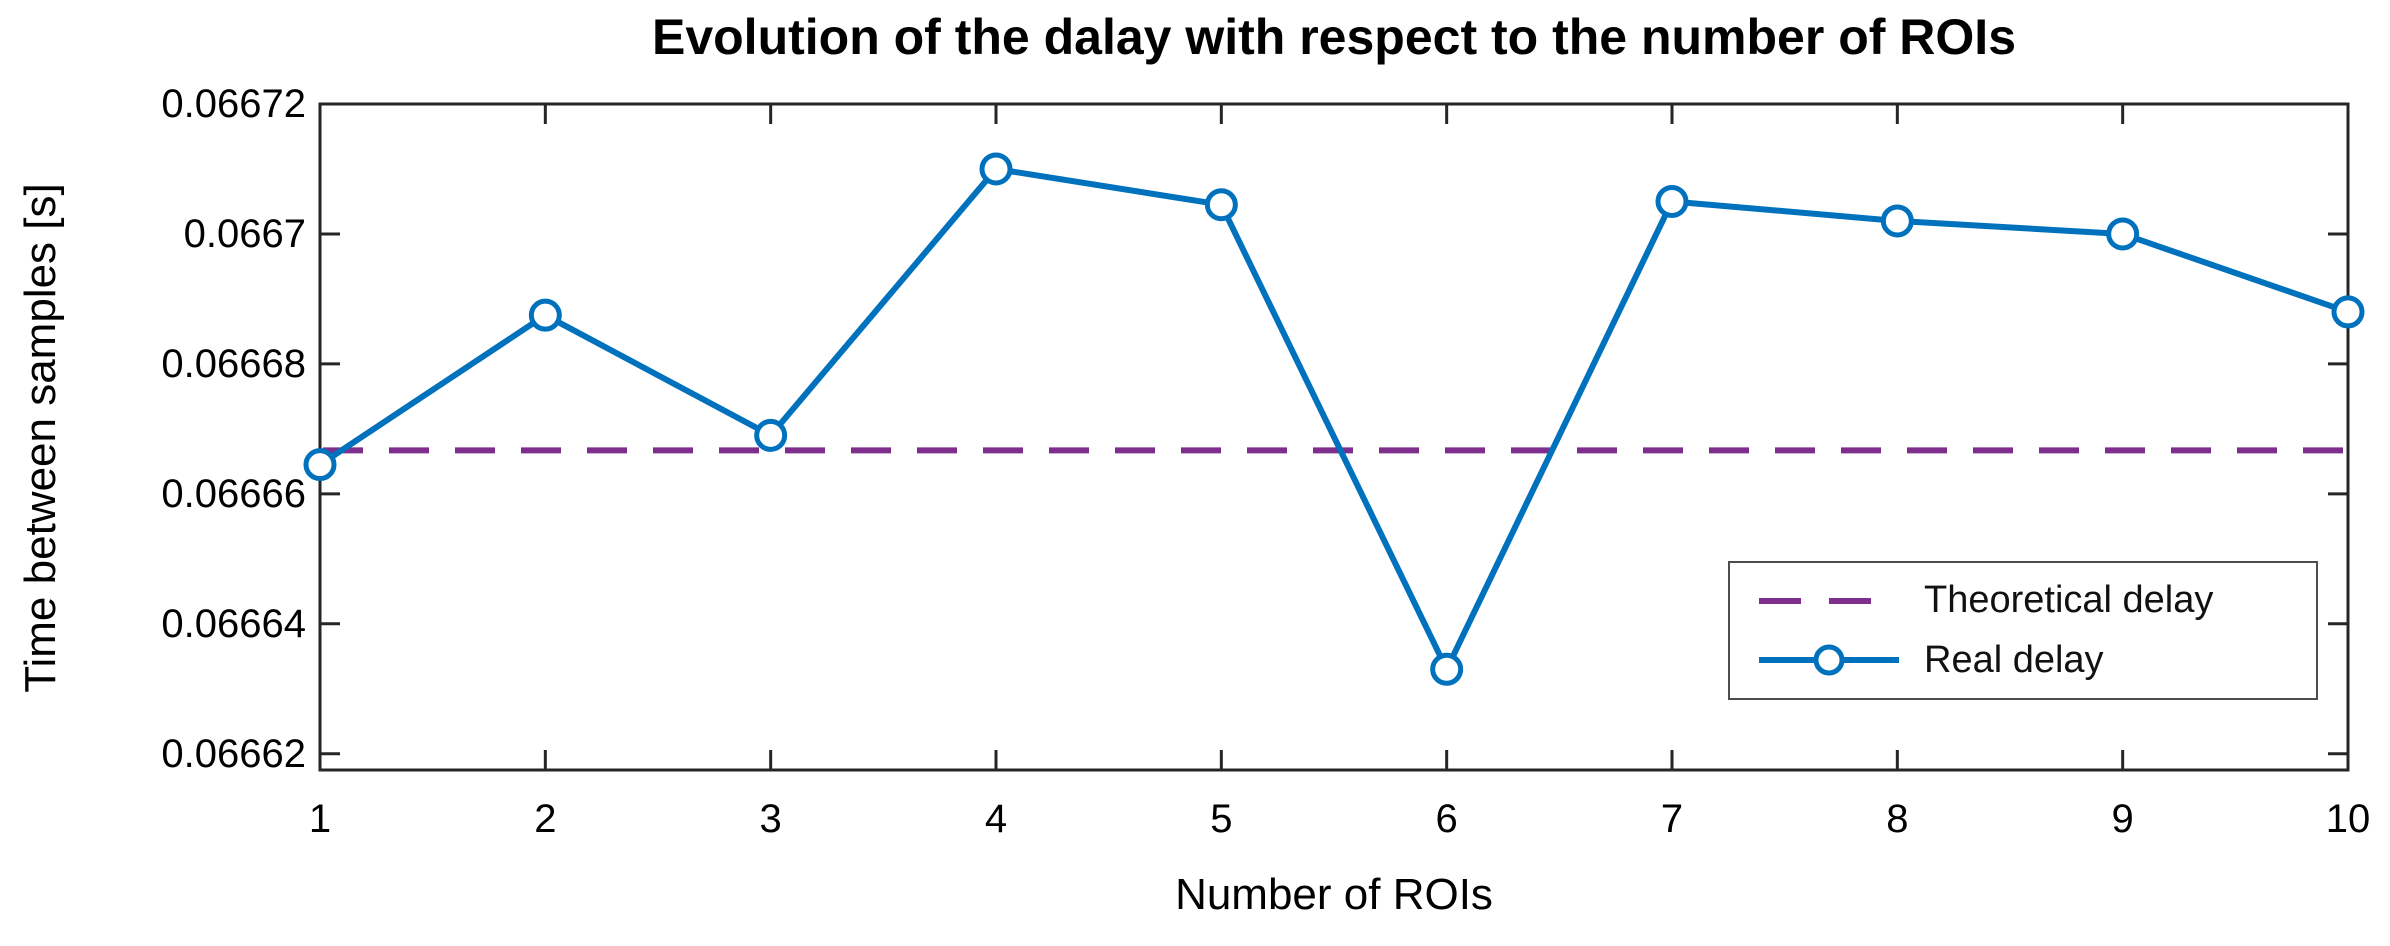 The width and height of the screenshot is (2390, 946). What do you see at coordinates (2122, 819) in the screenshot?
I see `x-tick-label: 9` at bounding box center [2122, 819].